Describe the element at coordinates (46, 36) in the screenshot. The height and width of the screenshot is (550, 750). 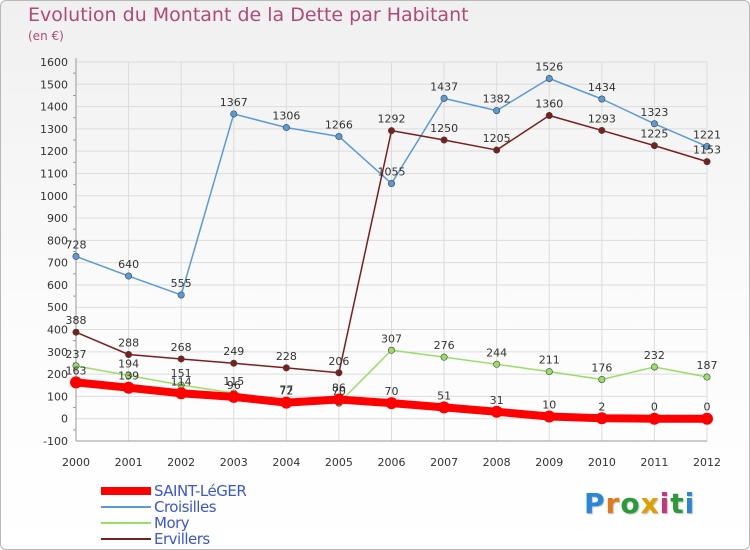
I see `chart-unit: (en €)` at that location.